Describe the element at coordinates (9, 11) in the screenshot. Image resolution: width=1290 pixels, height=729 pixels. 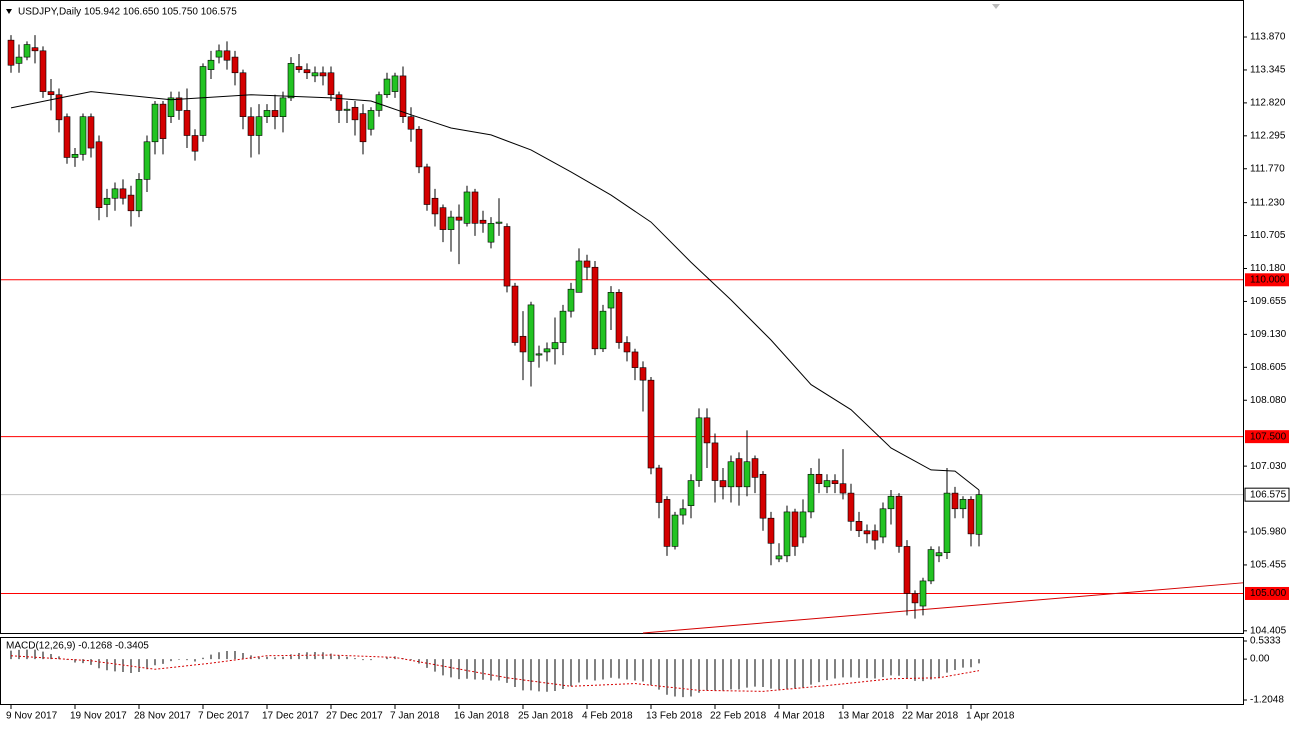
I see `menu-arrow` at that location.